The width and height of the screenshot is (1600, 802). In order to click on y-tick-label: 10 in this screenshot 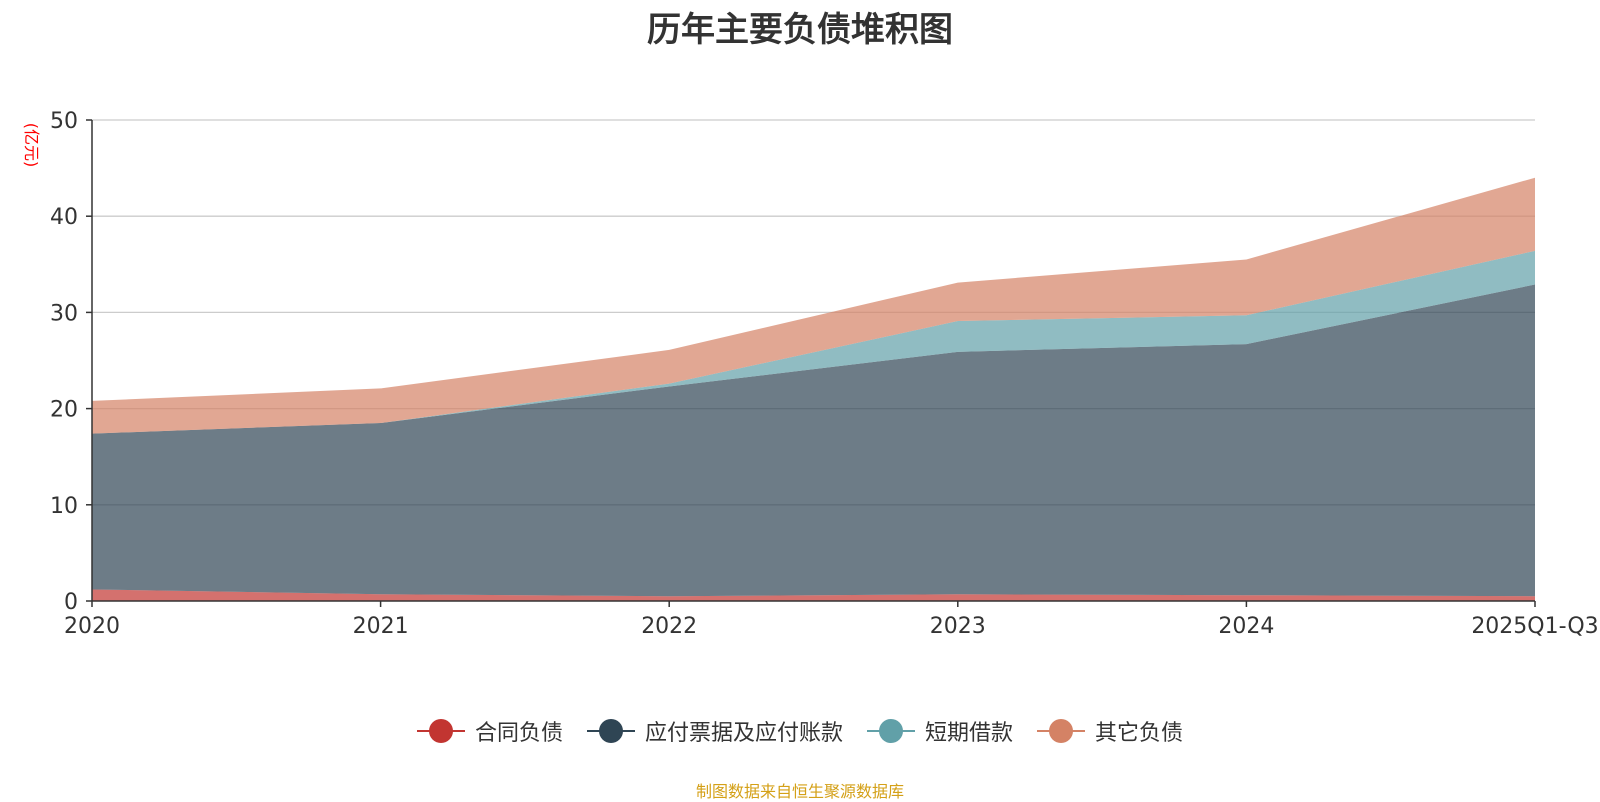, I will do `click(64, 506)`.